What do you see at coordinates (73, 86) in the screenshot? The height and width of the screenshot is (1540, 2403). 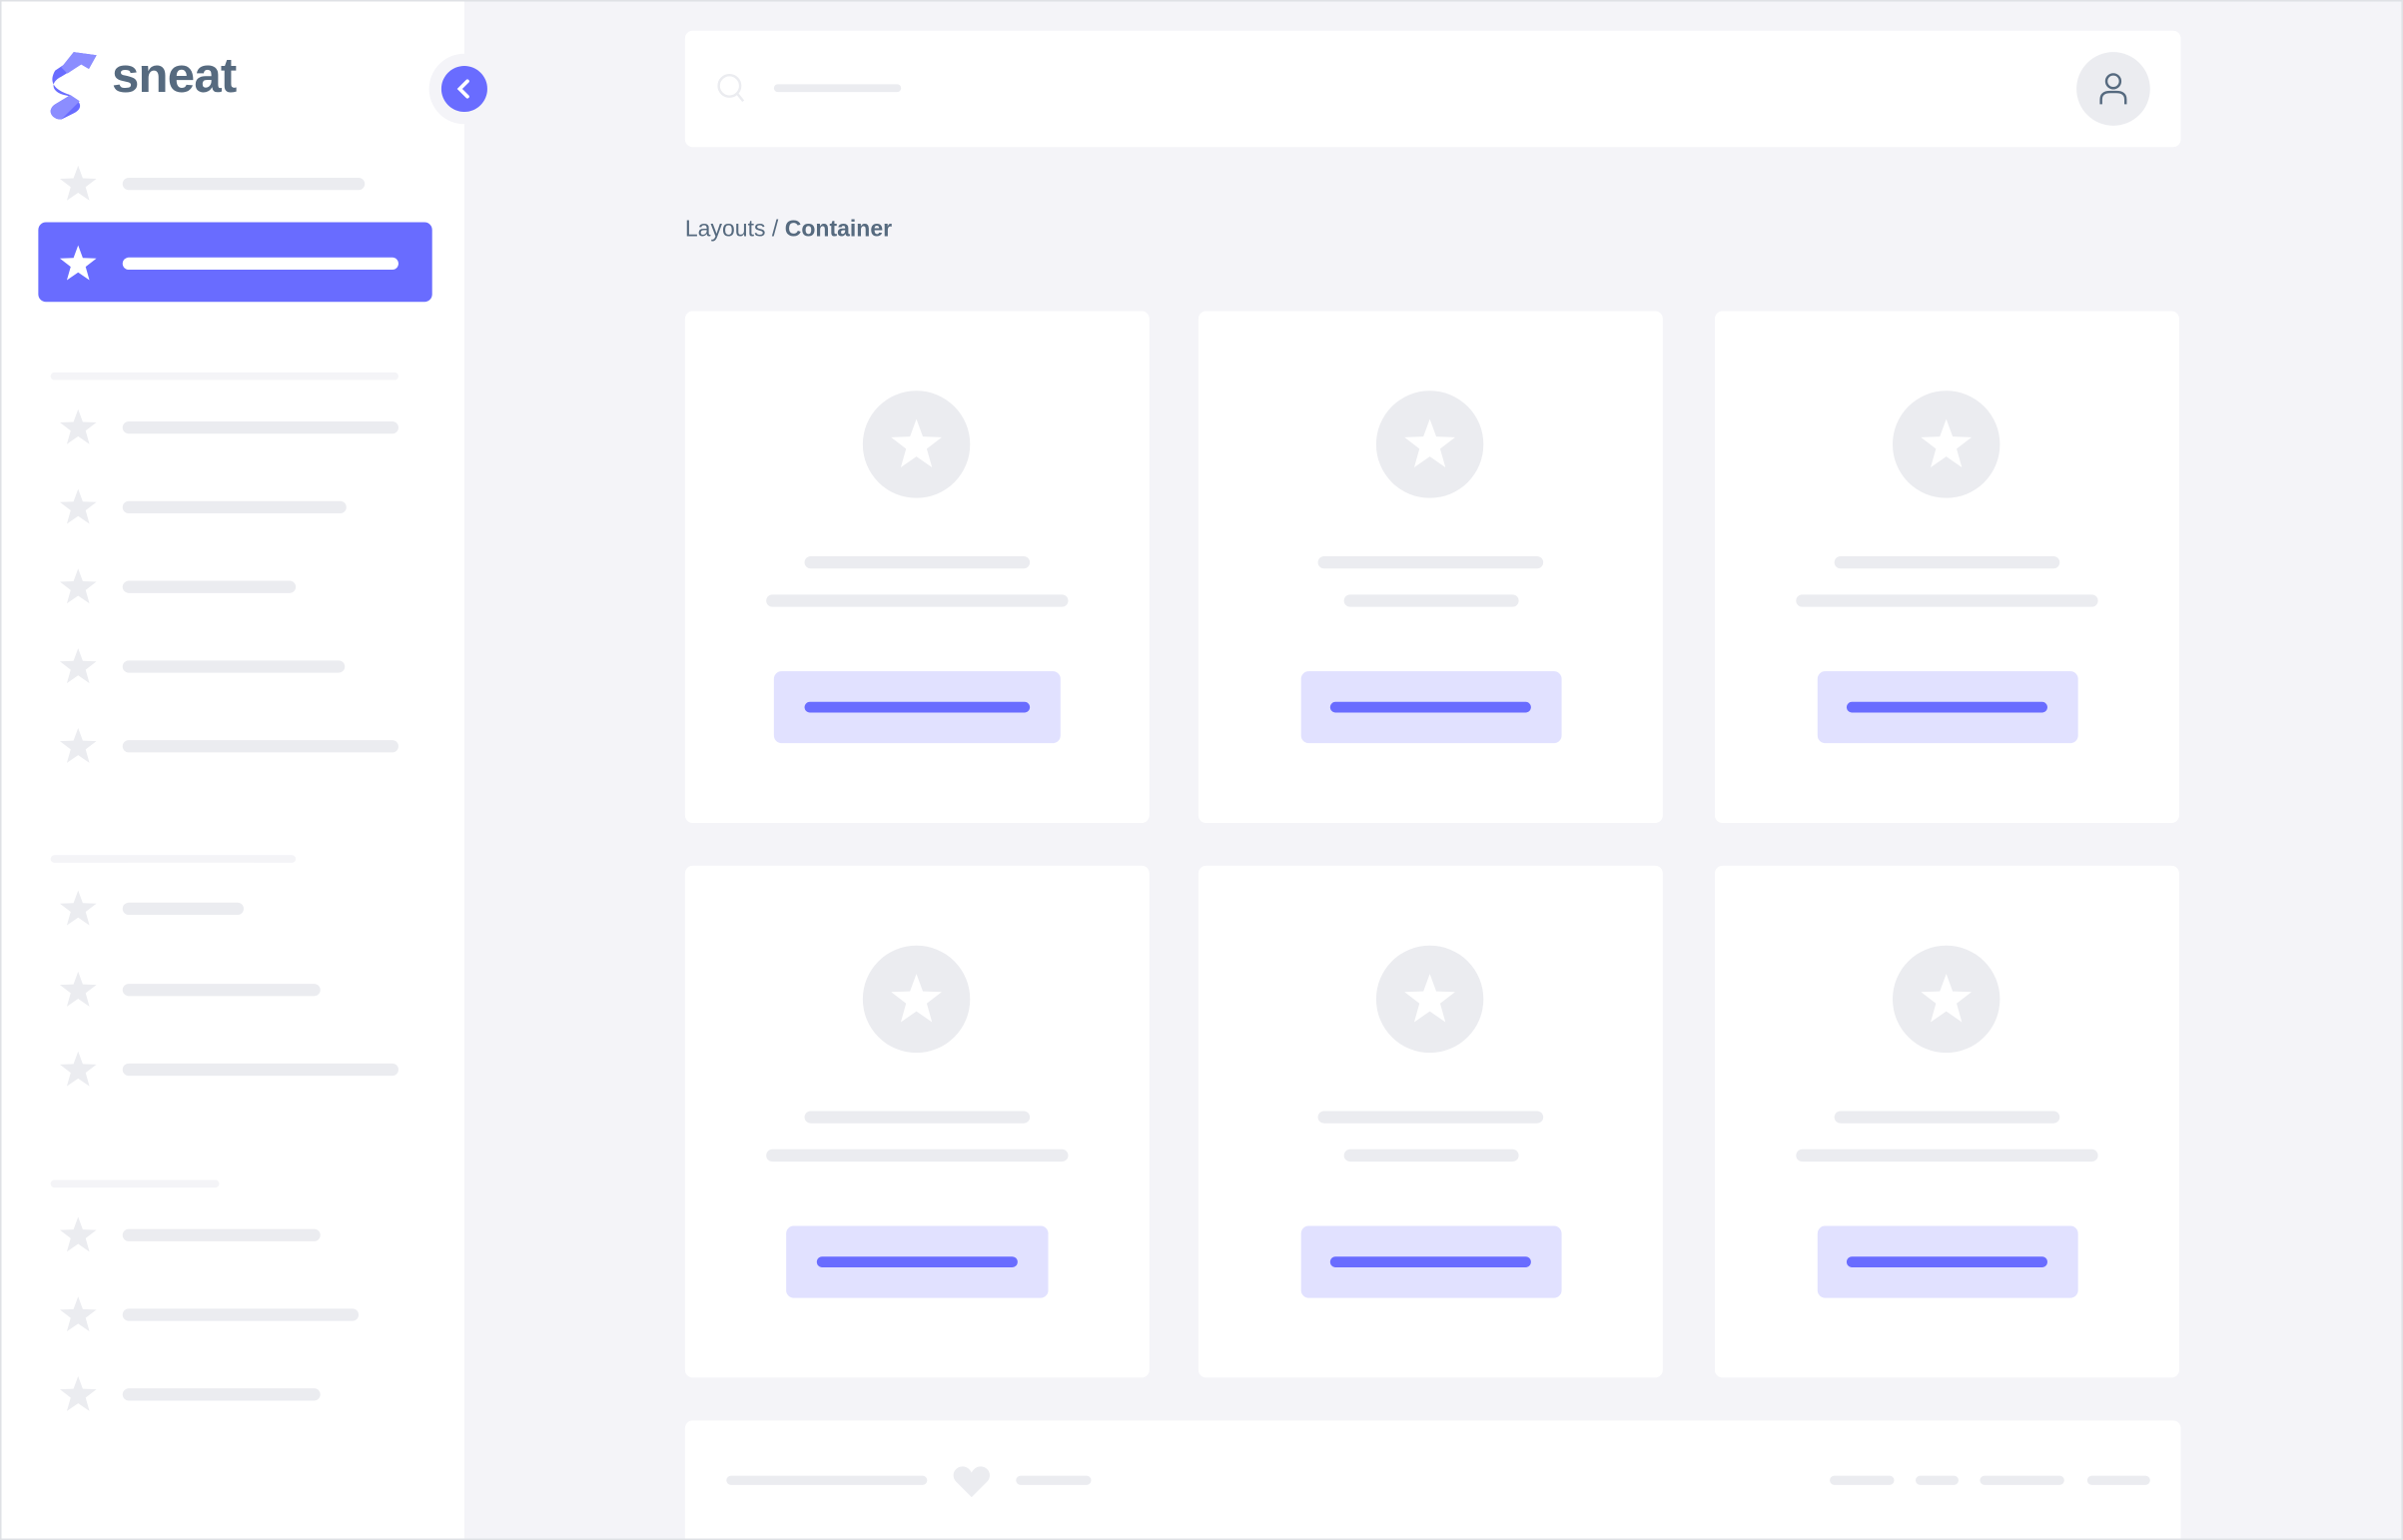 I see `sneat-logo-icon` at bounding box center [73, 86].